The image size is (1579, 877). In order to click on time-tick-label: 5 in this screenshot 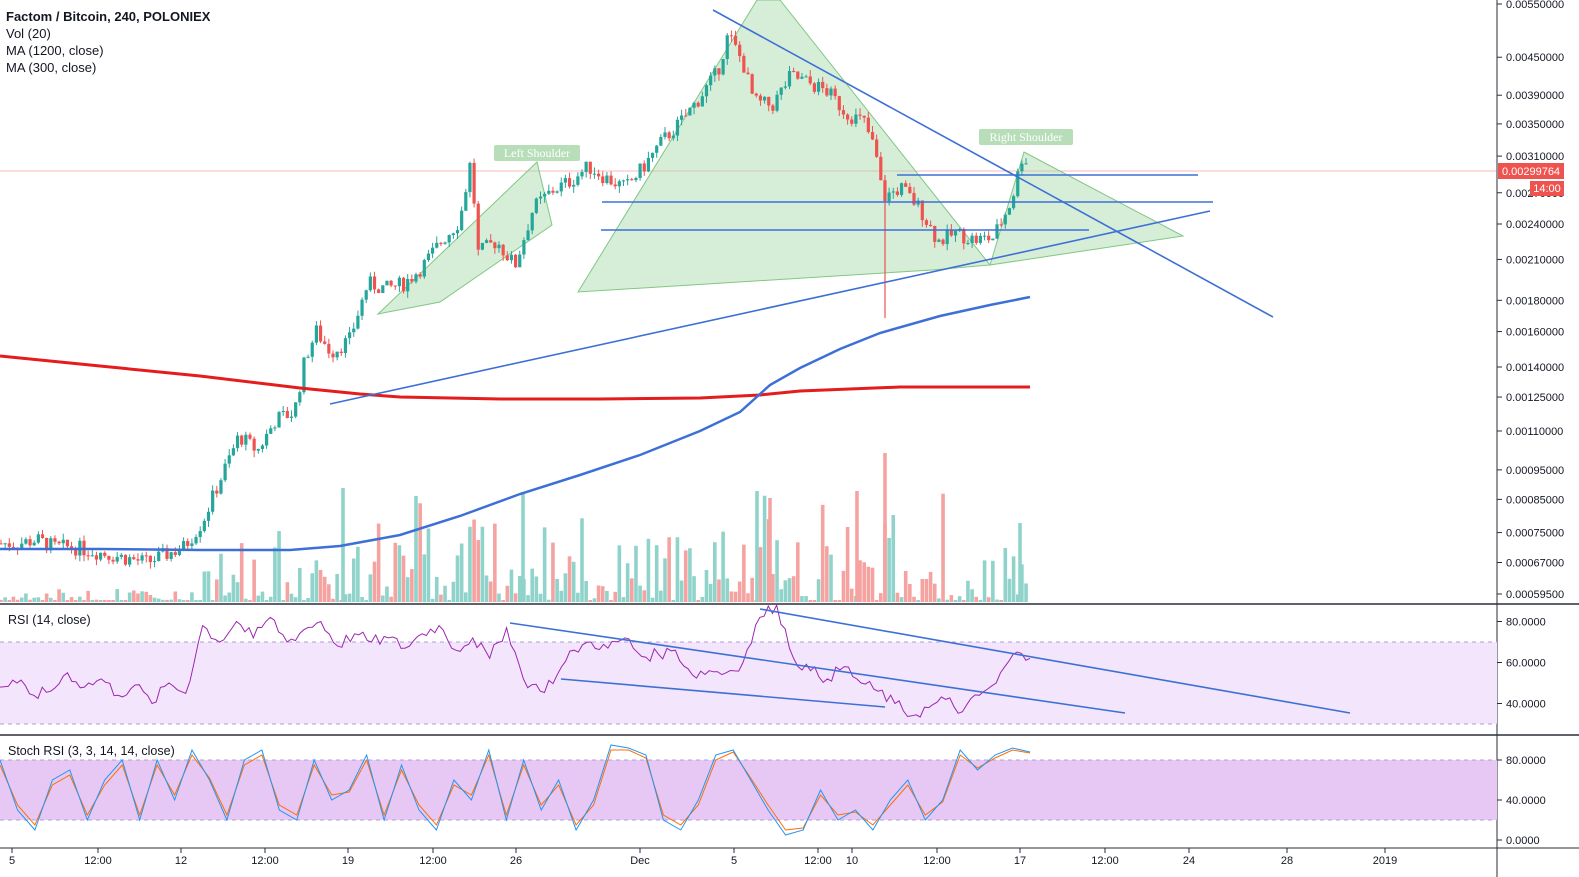, I will do `click(12, 861)`.